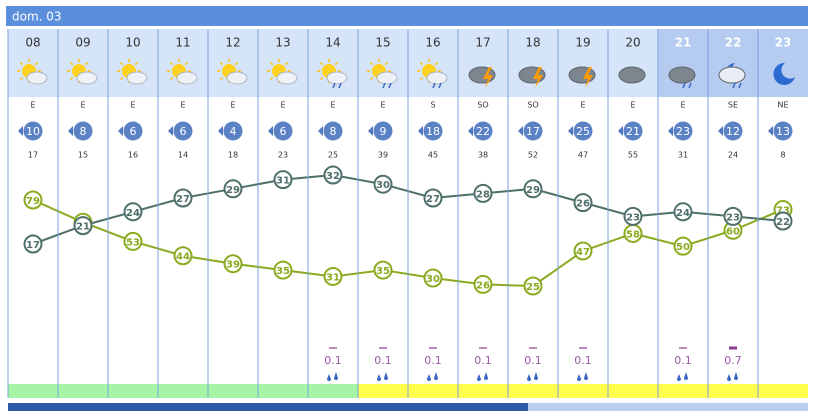 The height and width of the screenshot is (414, 816). Describe the element at coordinates (33, 131) in the screenshot. I see `wind-speed: 10` at that location.